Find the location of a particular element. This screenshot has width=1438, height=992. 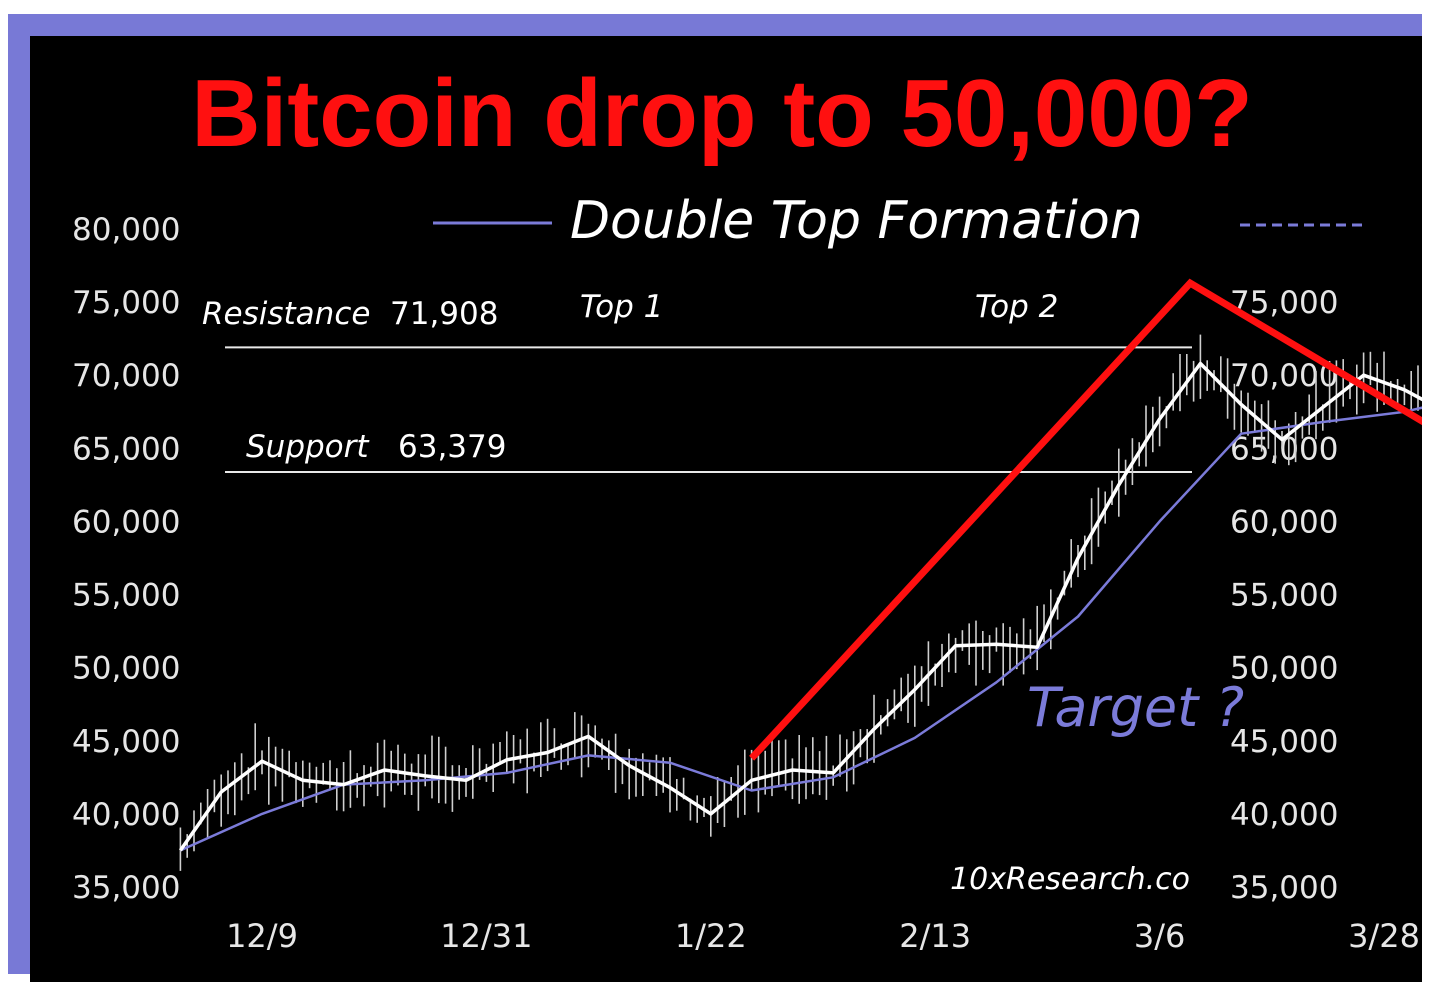

y-tick-right: 60,000 is located at coordinates (1284, 522).